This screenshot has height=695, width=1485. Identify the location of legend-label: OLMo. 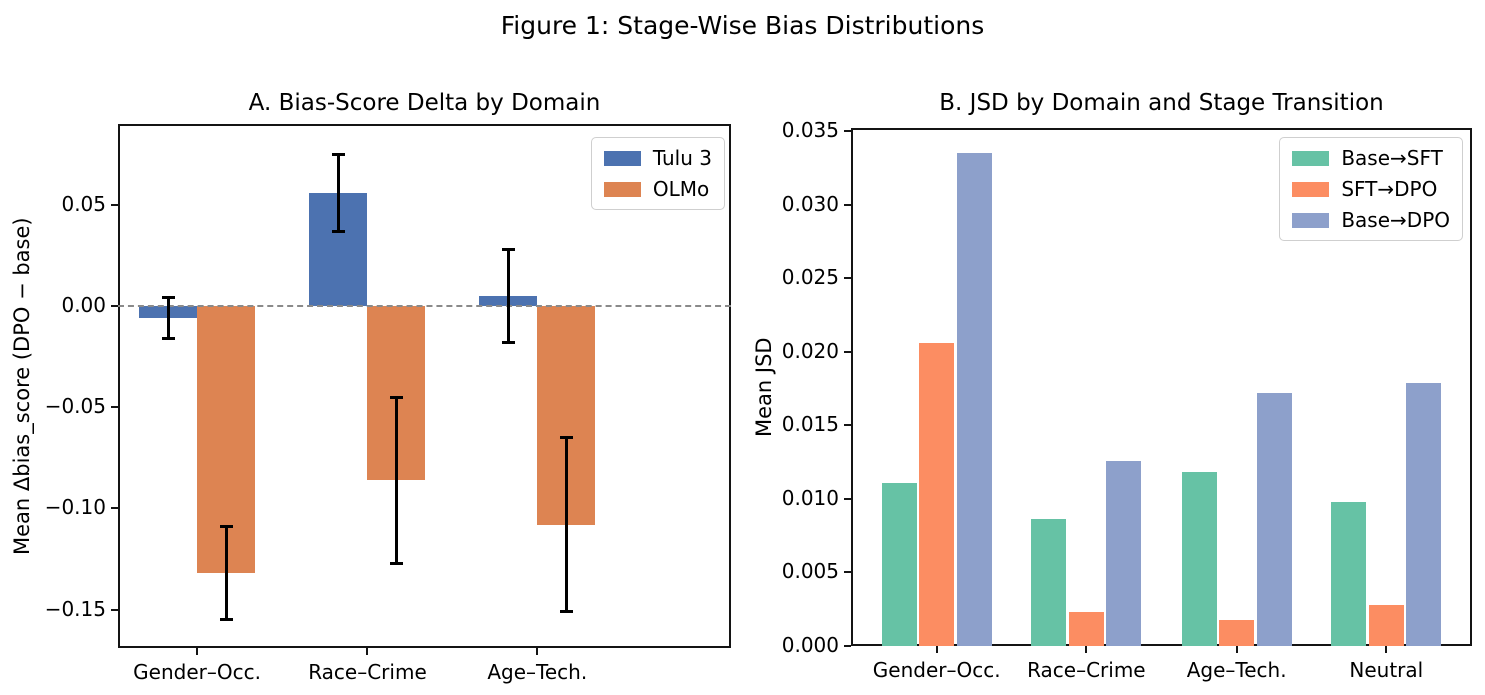
(681, 189).